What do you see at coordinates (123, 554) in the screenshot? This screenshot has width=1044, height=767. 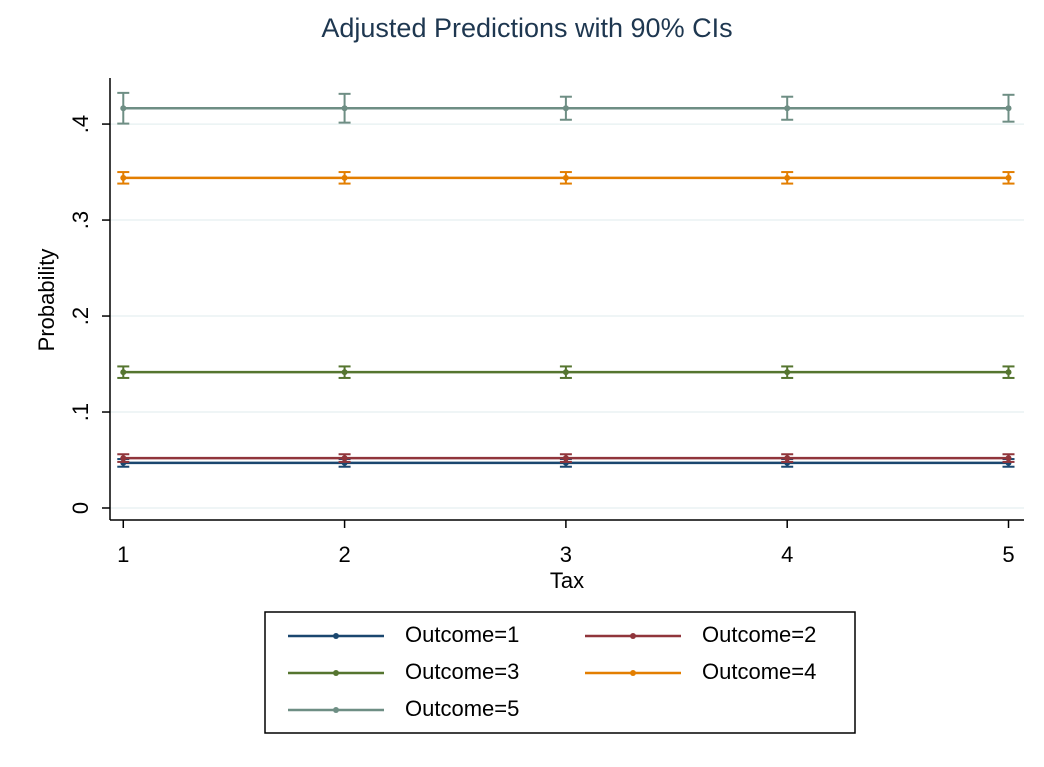 I see `x-tick-label: 1` at bounding box center [123, 554].